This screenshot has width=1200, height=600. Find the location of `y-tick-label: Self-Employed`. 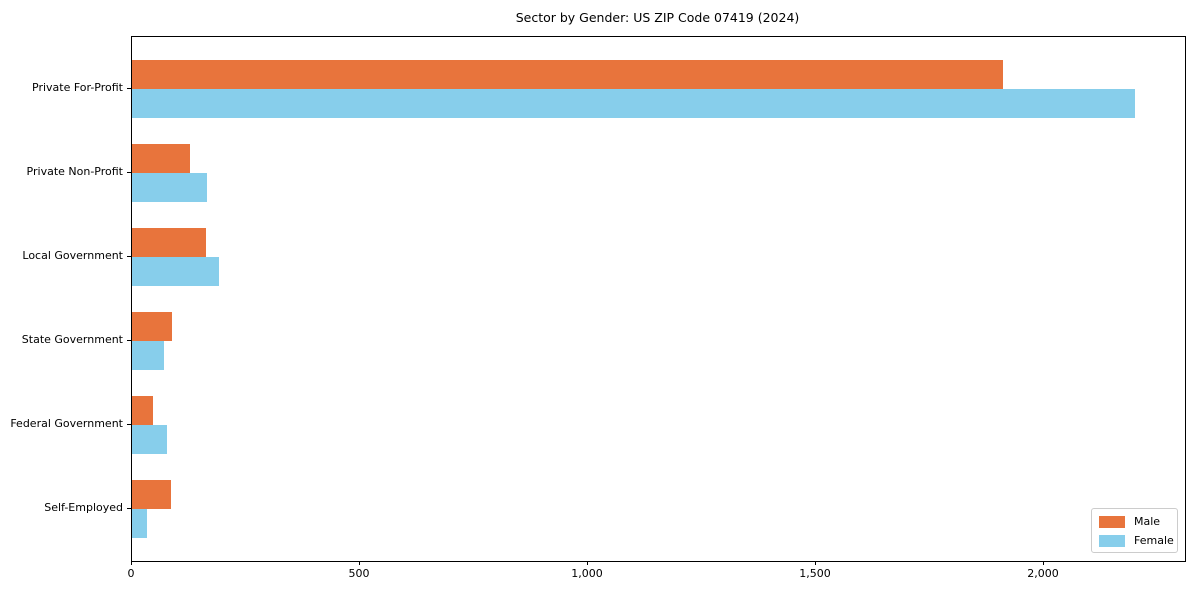

y-tick-label: Self-Employed is located at coordinates (83, 507).